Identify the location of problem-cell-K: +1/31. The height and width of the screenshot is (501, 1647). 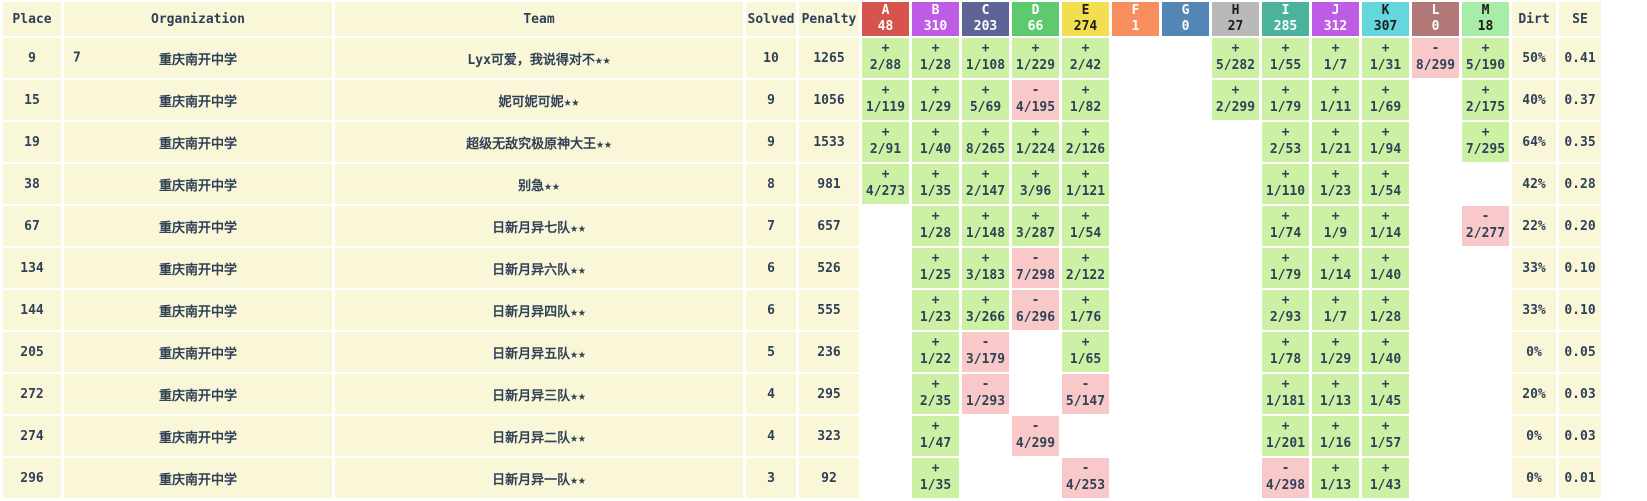
(1385, 58).